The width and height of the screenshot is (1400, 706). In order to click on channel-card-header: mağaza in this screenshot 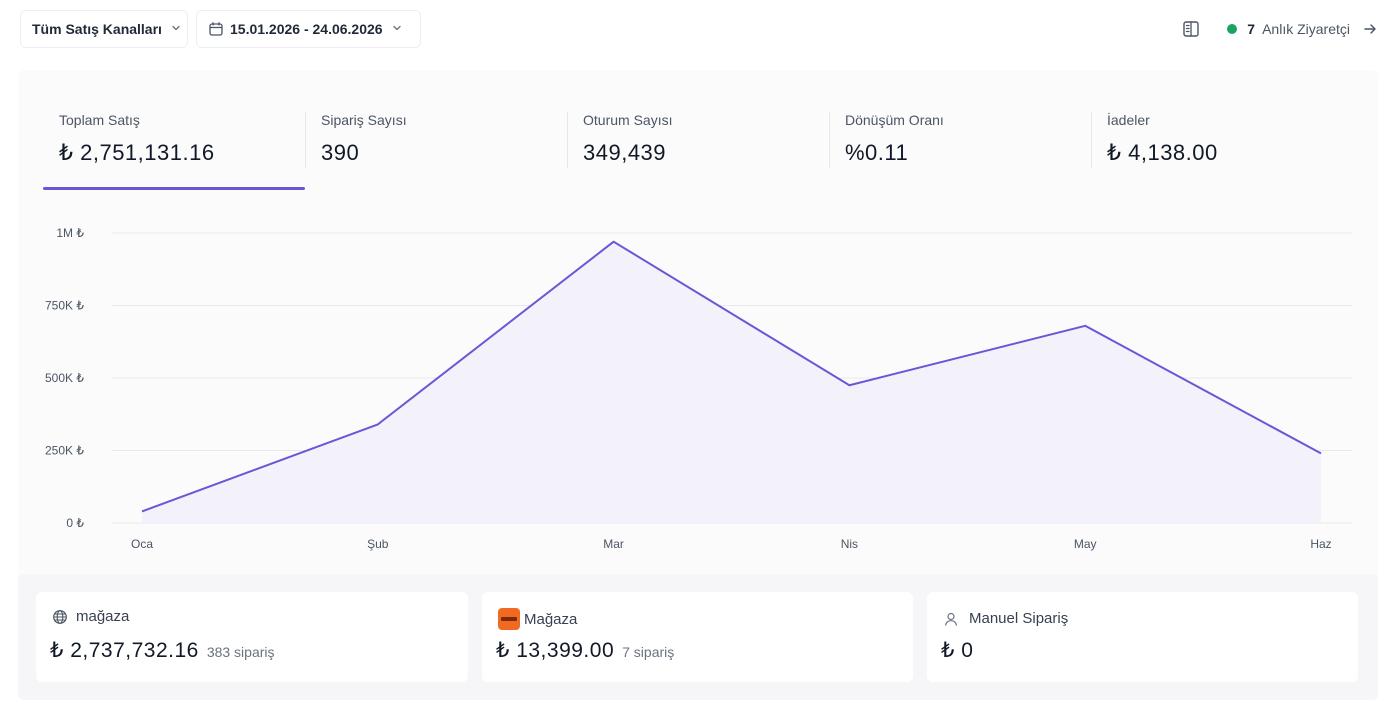, I will do `click(90, 616)`.